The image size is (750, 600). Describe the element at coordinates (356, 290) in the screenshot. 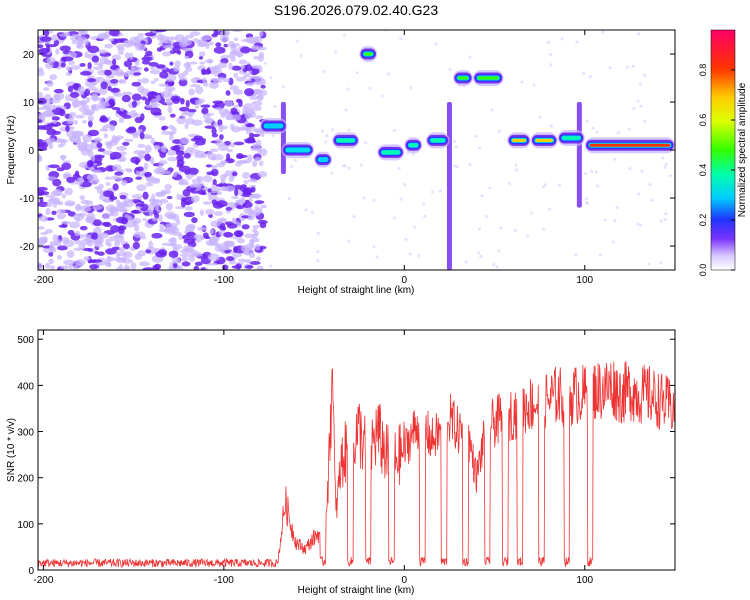

I see `spectrogram-x-label: Height of straight line (km)` at that location.